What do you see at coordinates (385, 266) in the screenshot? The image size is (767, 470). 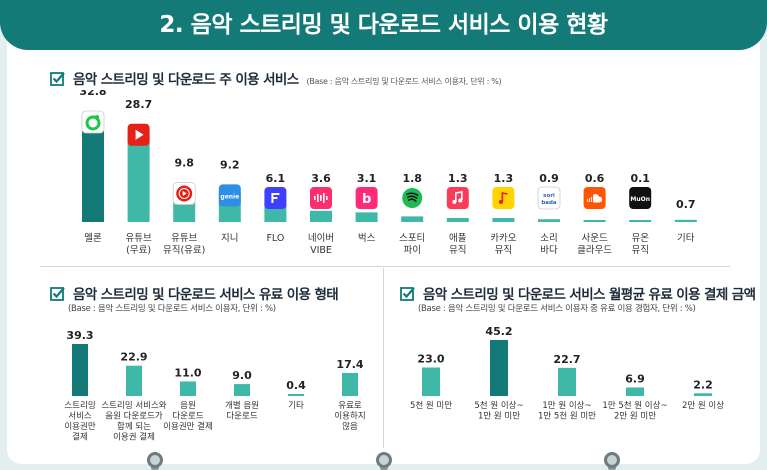 I see `section-divider` at bounding box center [385, 266].